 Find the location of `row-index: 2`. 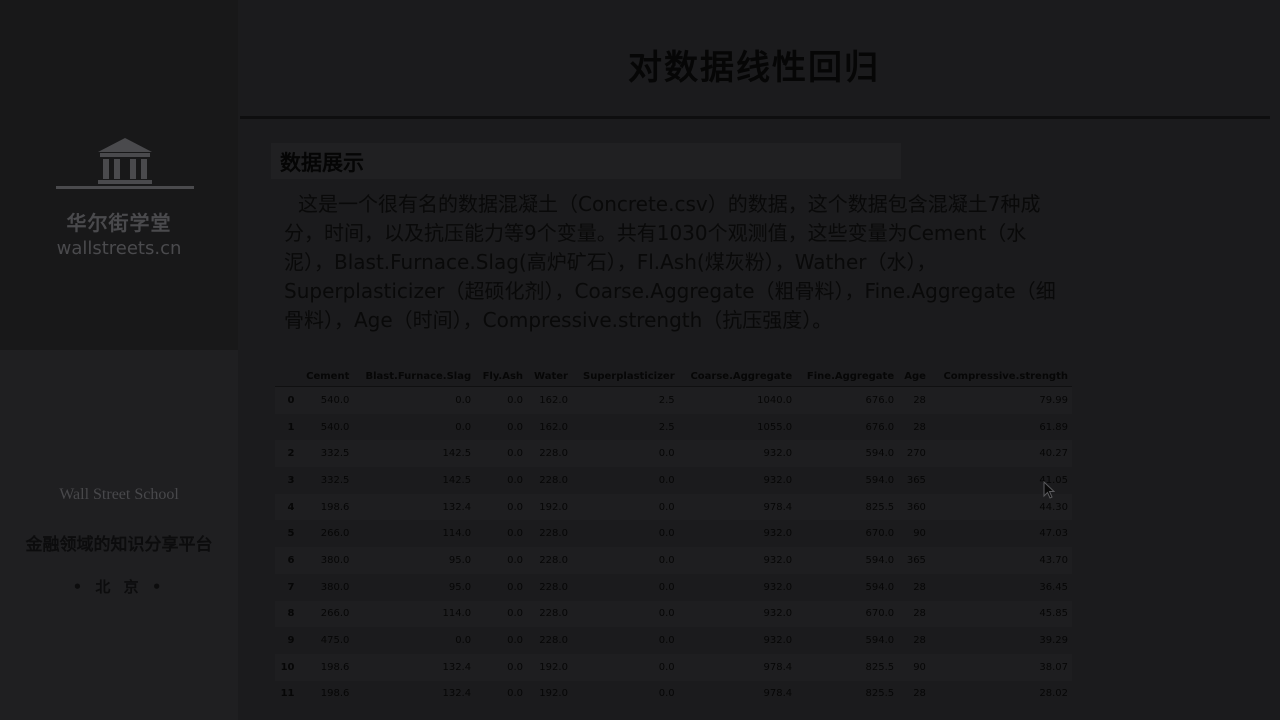

row-index: 2 is located at coordinates (287, 454).